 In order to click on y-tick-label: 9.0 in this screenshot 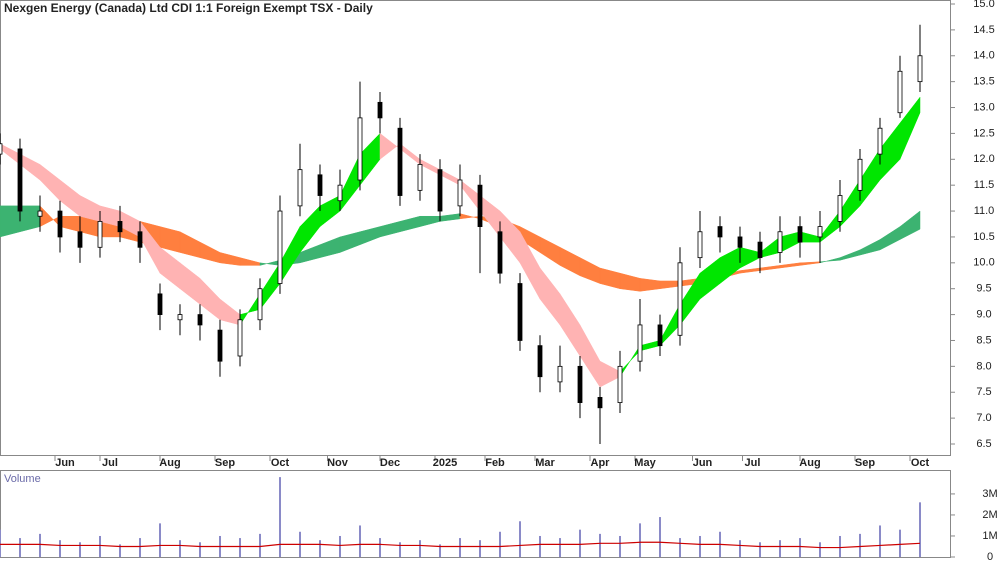, I will do `click(983, 314)`.